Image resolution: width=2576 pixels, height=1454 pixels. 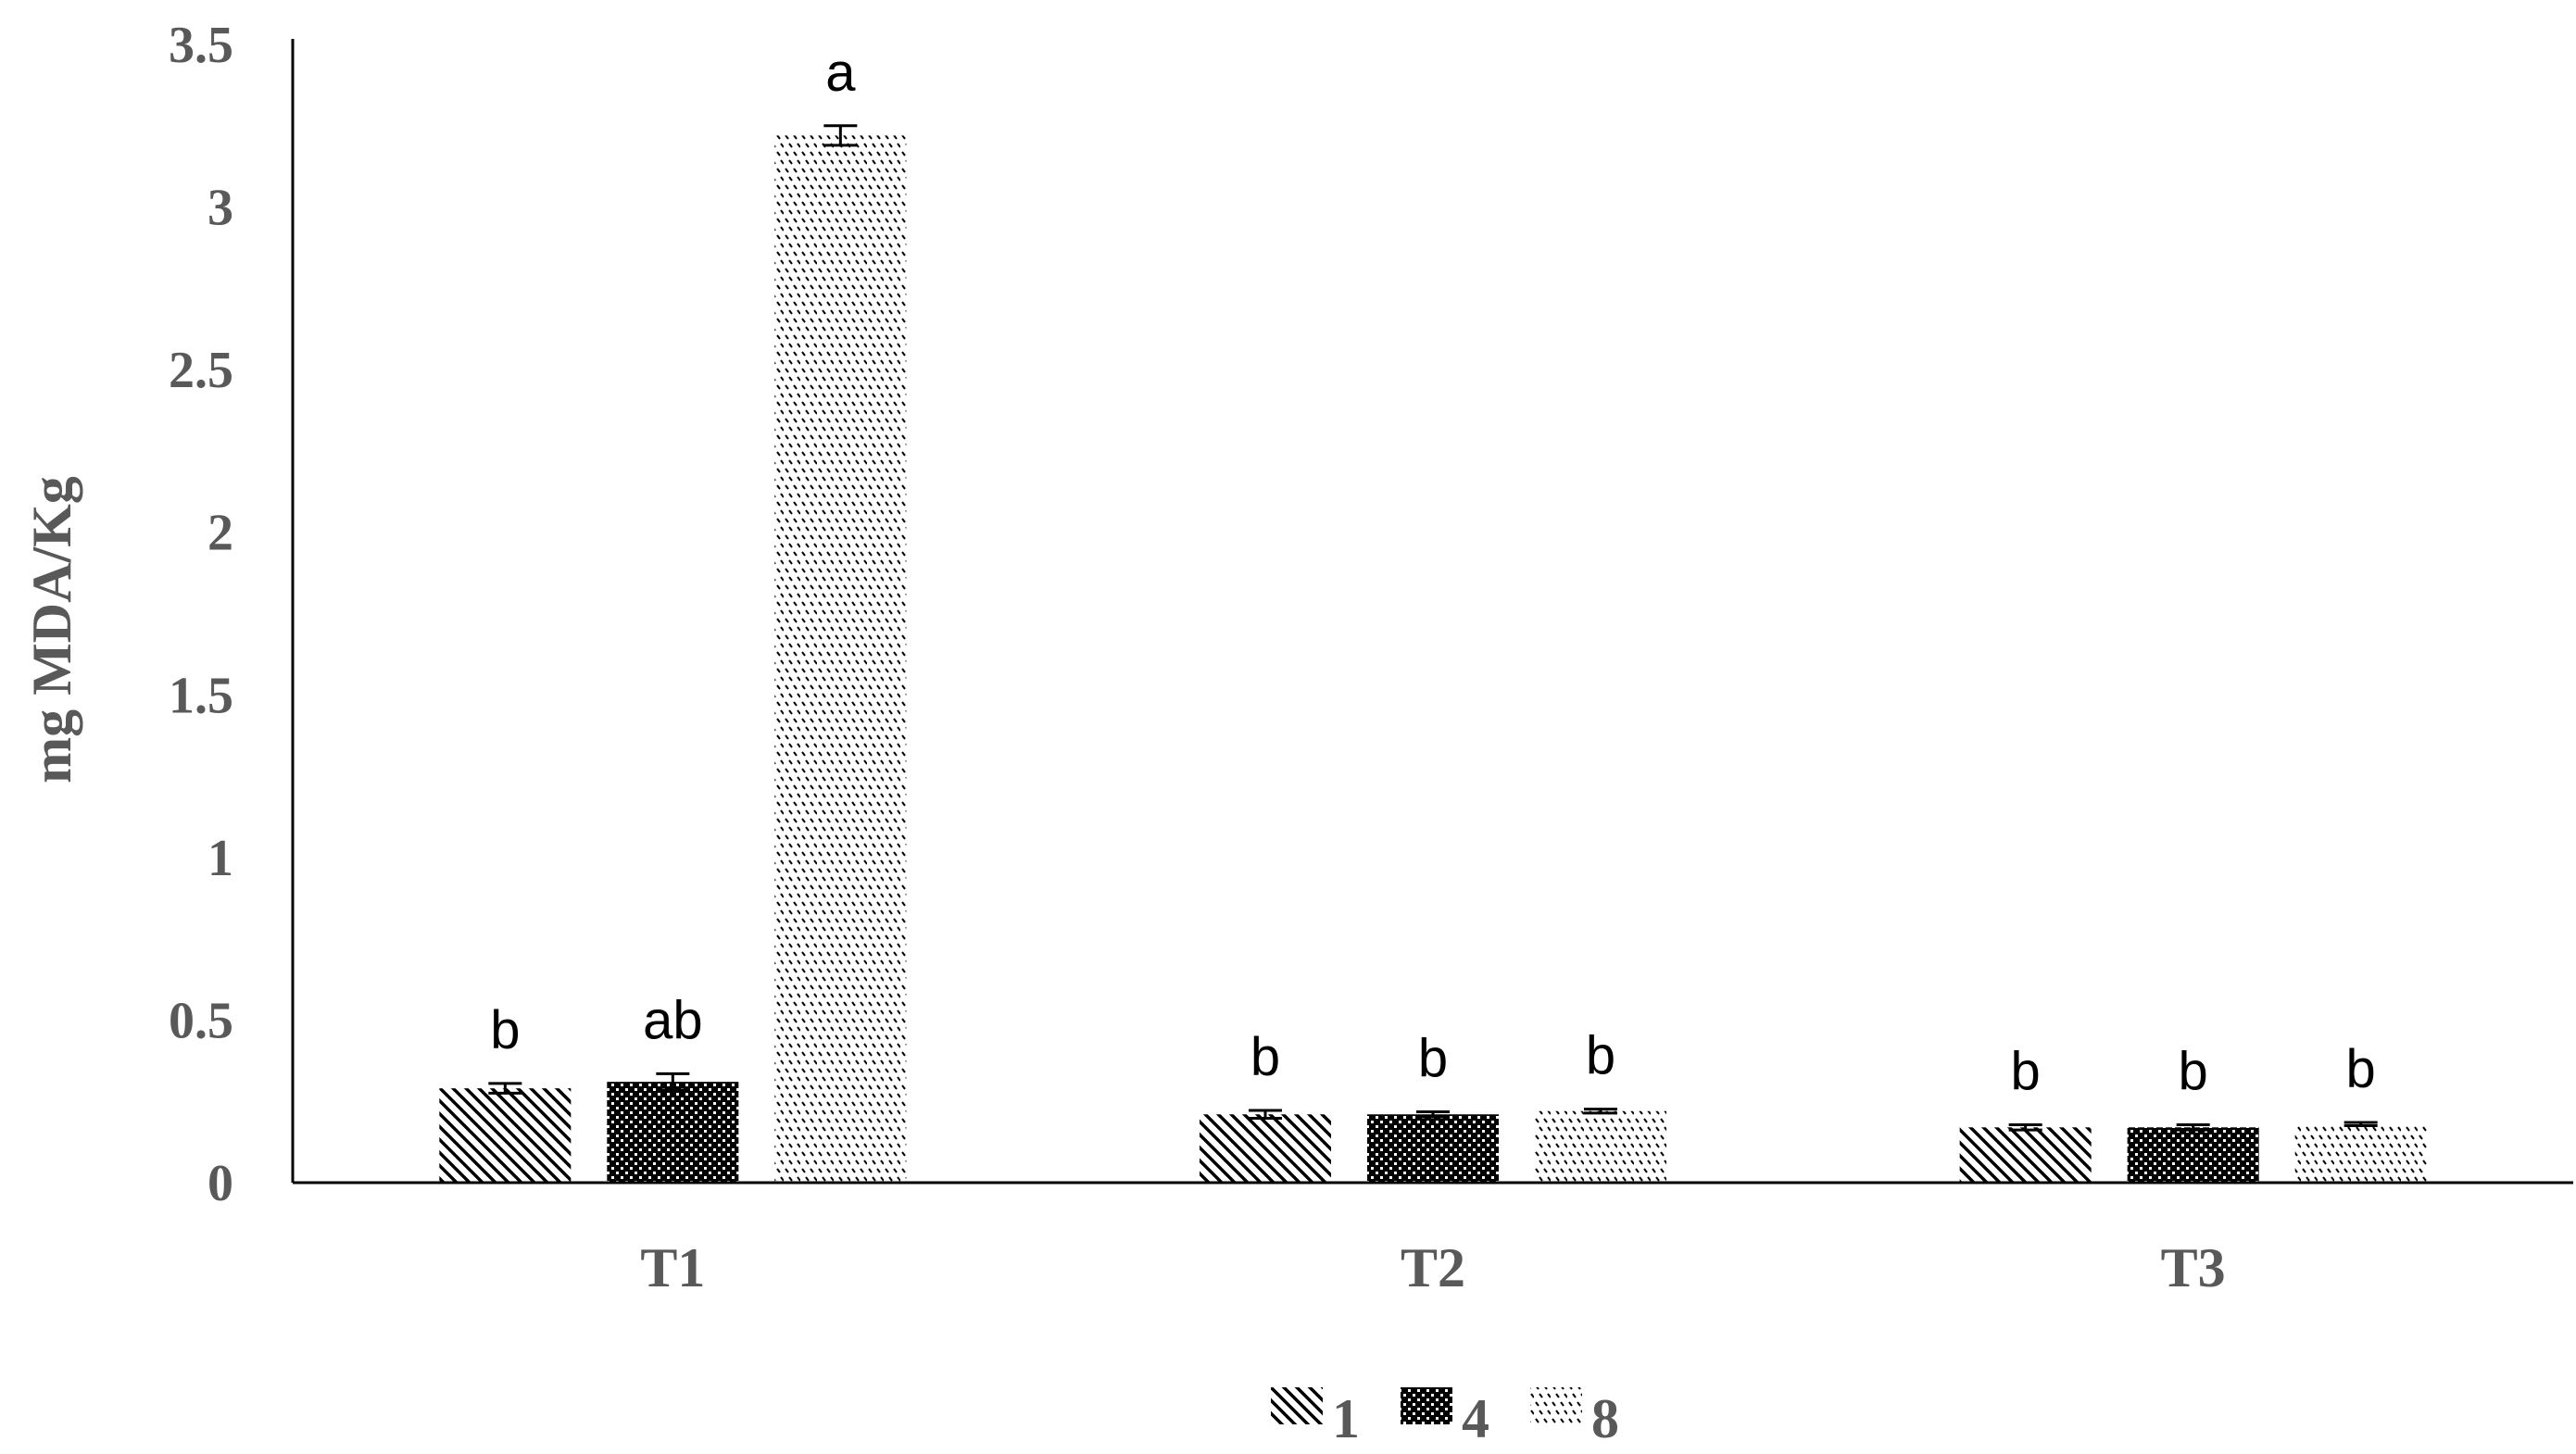 What do you see at coordinates (2193, 1267) in the screenshot?
I see `x-category-label: T3` at bounding box center [2193, 1267].